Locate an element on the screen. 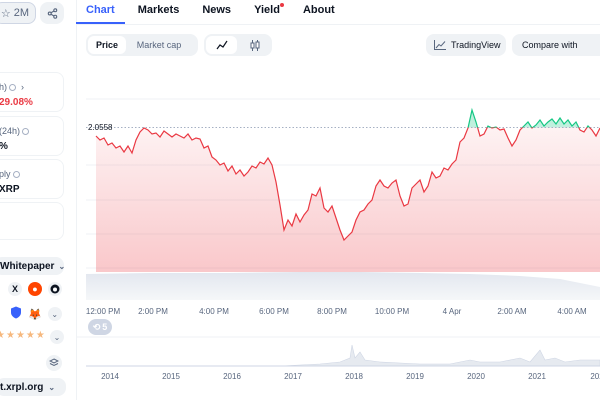 This screenshot has width=600, height=400. candlestick-chart-button is located at coordinates (254, 45).